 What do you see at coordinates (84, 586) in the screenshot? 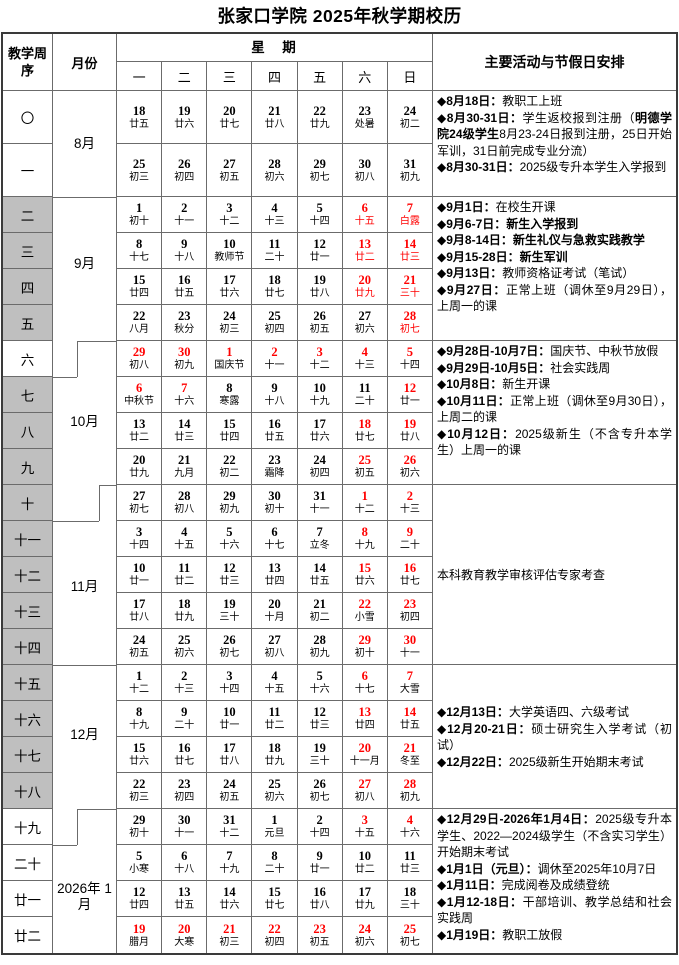
I see `month-label: 11月` at bounding box center [84, 586].